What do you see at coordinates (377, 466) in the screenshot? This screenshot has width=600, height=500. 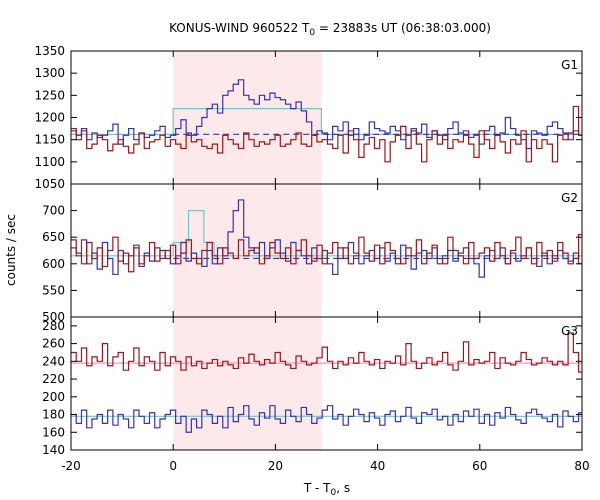 I see `x-tick-label: 40` at bounding box center [377, 466].